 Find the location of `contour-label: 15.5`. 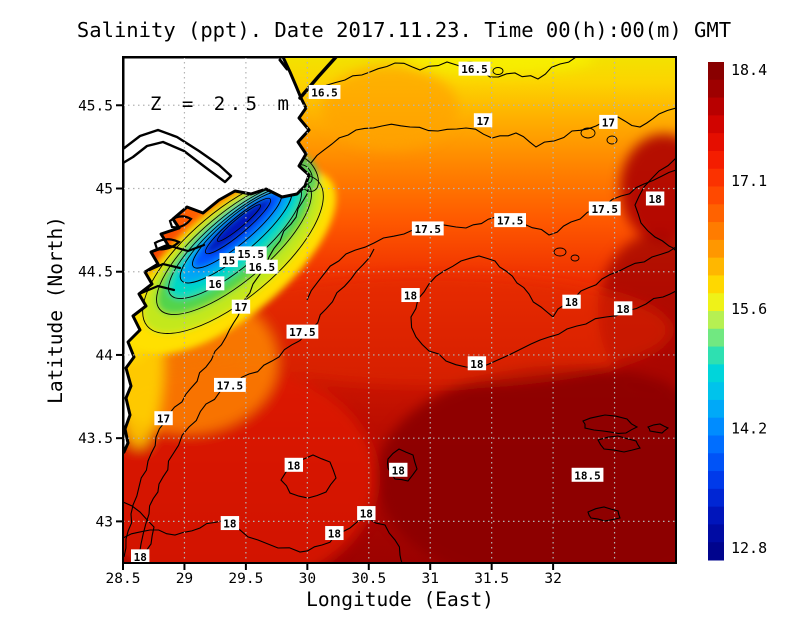

contour-label: 15.5 is located at coordinates (251, 254).